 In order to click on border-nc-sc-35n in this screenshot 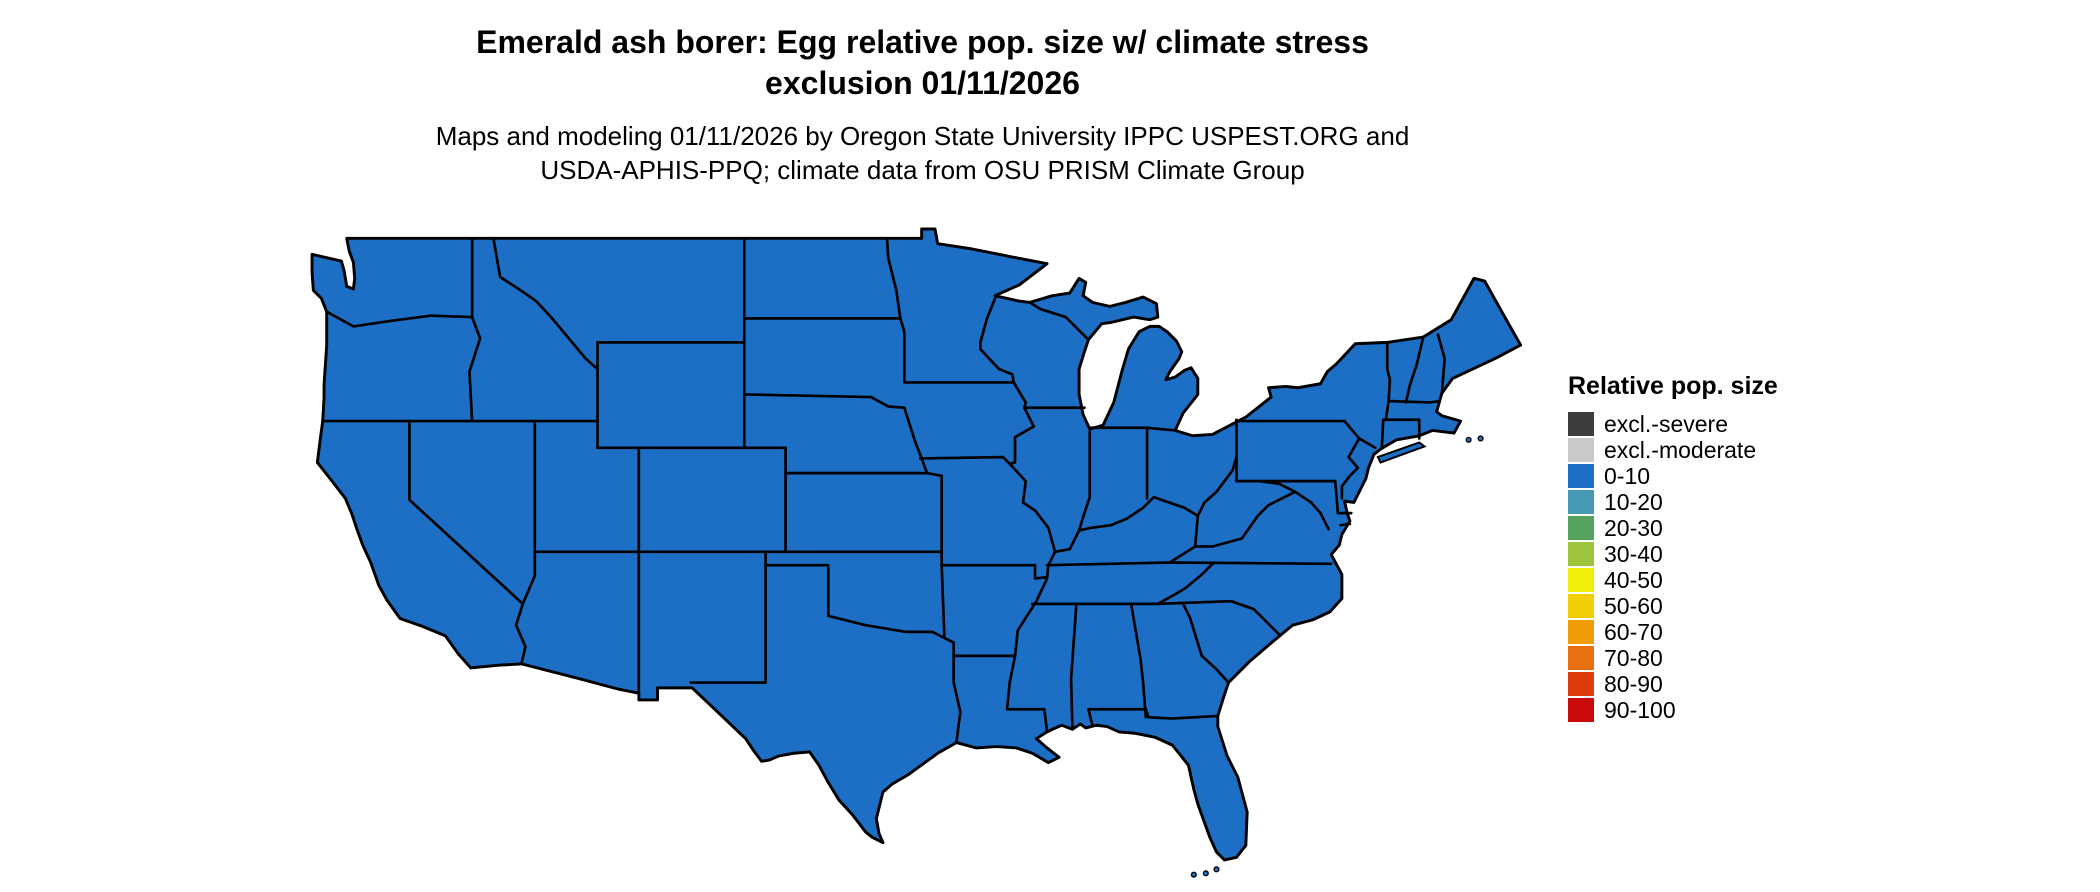, I will do `click(1156, 617)`.